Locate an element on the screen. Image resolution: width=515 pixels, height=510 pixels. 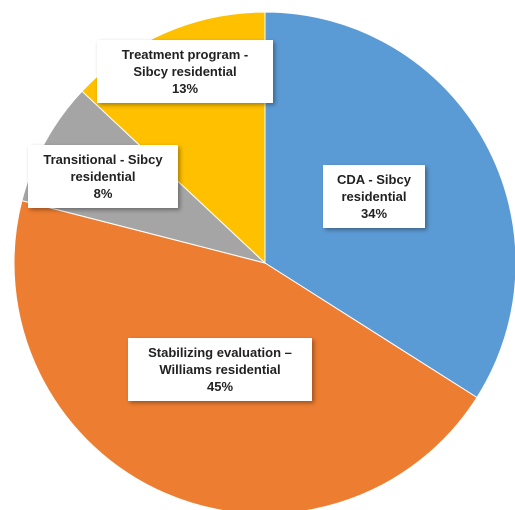
category-label: Transitional - Sibcy residential is located at coordinates (103, 168).